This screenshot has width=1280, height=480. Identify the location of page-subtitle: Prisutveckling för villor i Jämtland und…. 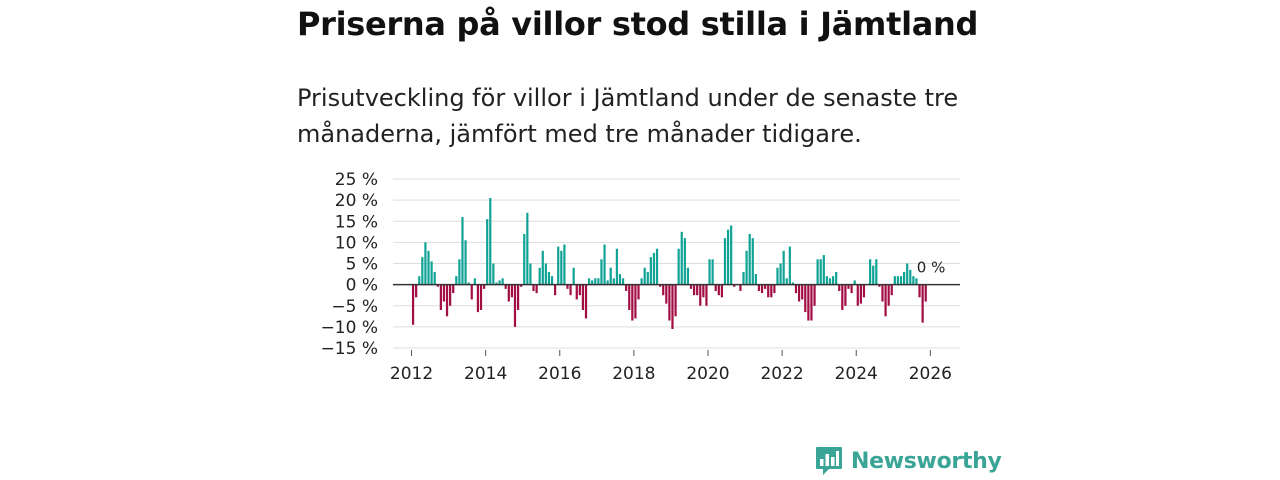
(628, 116).